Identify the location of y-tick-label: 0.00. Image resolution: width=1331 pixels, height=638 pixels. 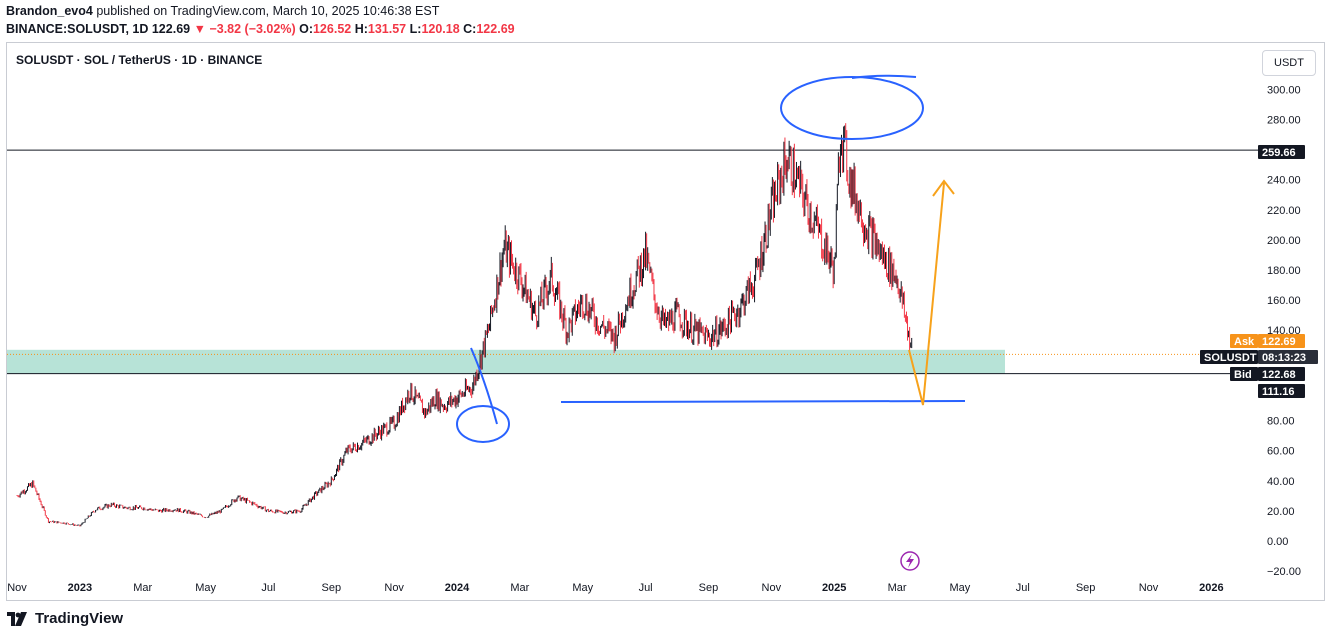
(1277, 542).